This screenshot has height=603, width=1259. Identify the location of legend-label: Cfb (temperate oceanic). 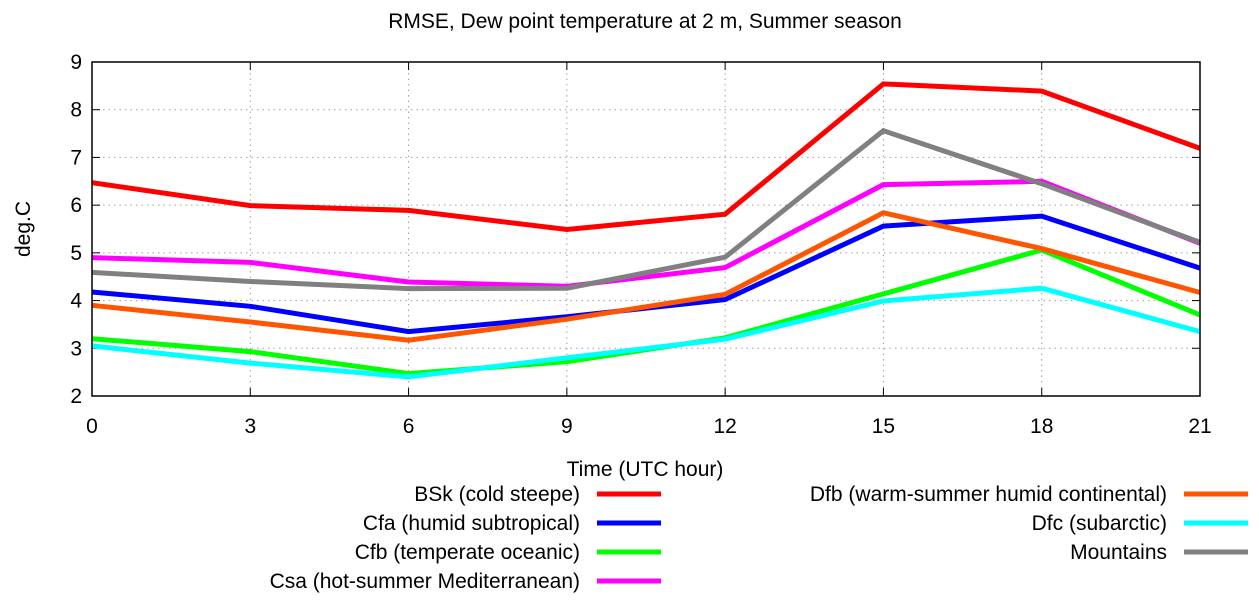
(467, 552).